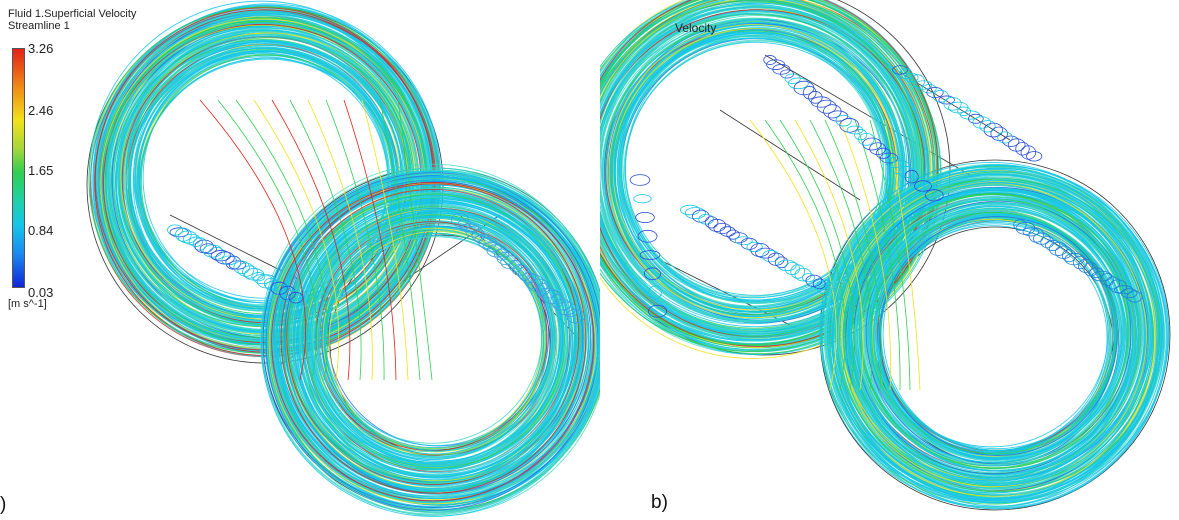  Describe the element at coordinates (39, 26) in the screenshot. I see `legend-subtitle: Streamline 1` at that location.